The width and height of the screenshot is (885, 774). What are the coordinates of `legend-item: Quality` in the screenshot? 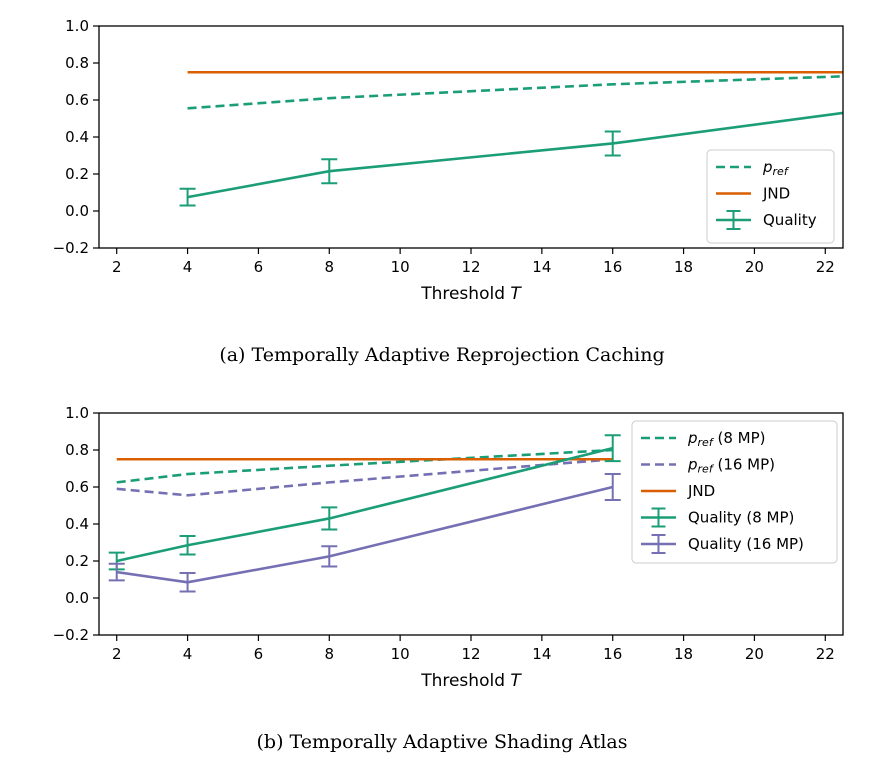 It's located at (766, 220).